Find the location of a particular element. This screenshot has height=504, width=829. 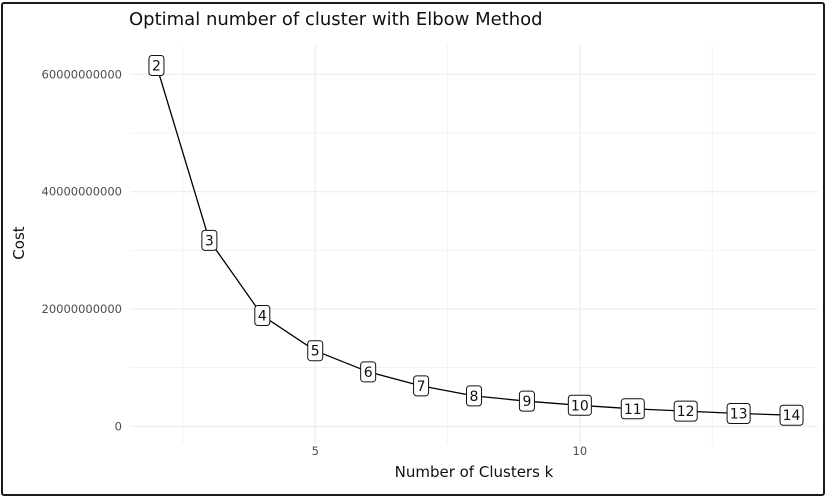

point-label-text: 5 is located at coordinates (315, 352).